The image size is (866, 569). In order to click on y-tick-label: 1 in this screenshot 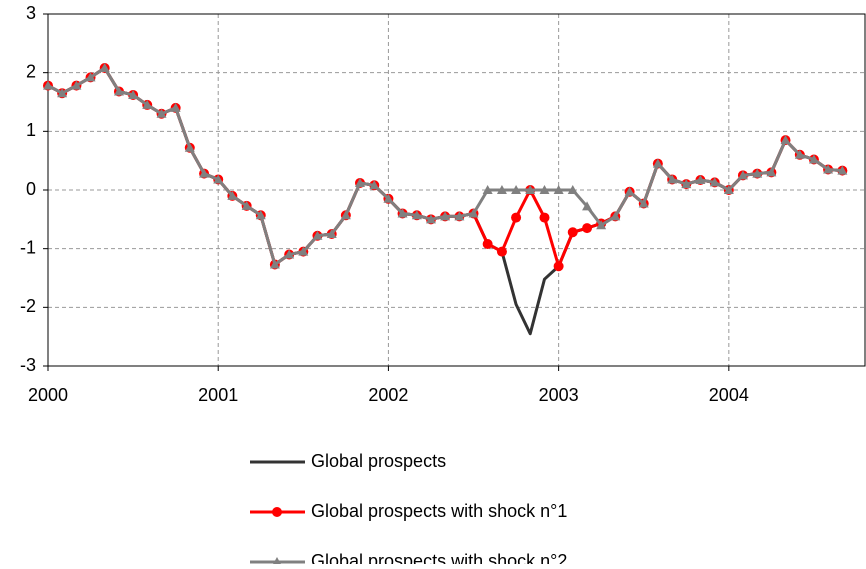, I will do `click(31, 130)`.